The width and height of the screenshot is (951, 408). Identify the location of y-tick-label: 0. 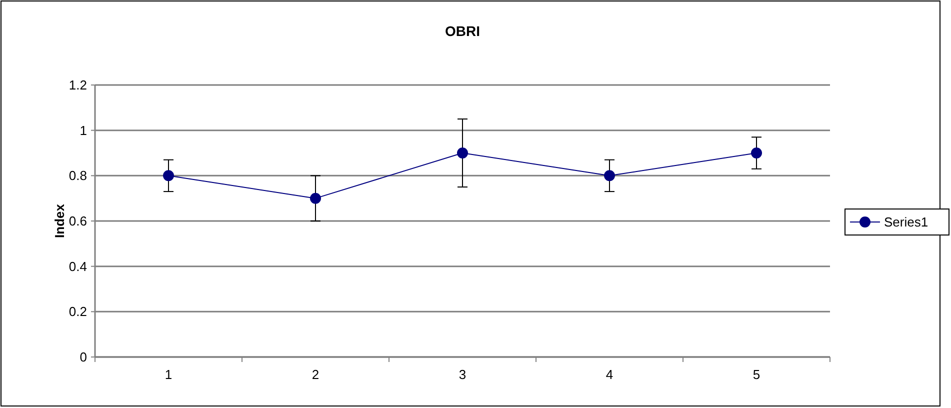
(83, 357).